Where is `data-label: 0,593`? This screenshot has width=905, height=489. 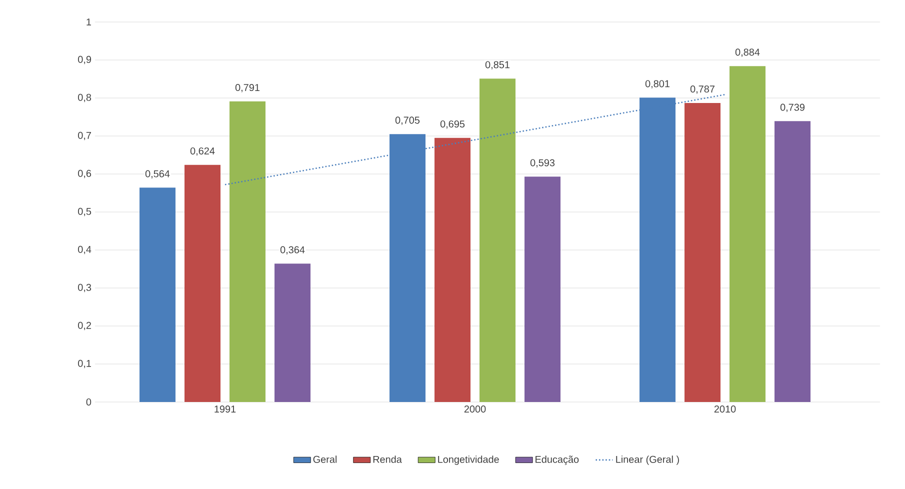 data-label: 0,593 is located at coordinates (542, 163).